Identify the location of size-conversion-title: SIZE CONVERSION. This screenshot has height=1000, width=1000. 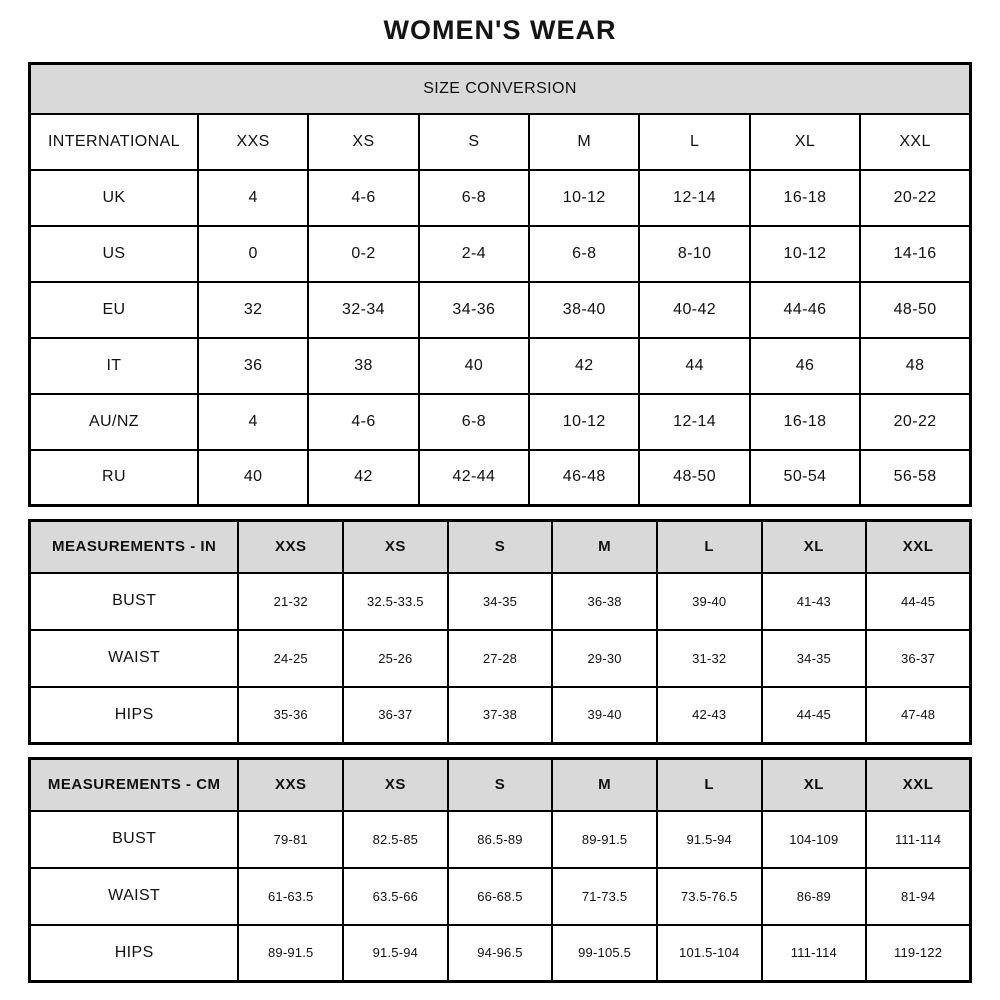
(500, 88).